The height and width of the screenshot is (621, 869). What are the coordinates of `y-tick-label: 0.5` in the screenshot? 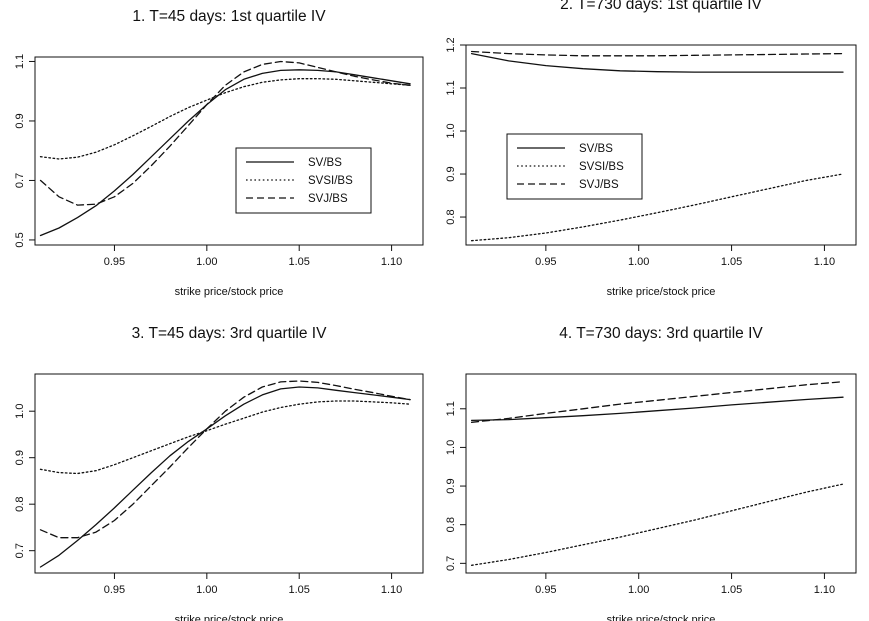 It's located at (20, 239).